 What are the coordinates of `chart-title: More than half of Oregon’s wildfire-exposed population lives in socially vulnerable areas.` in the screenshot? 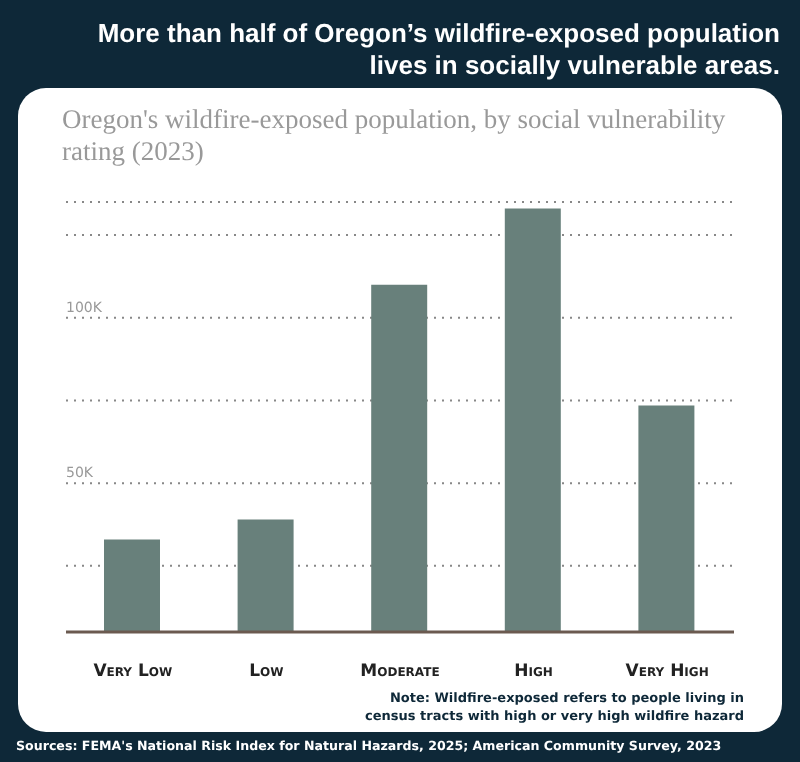 It's located at (437, 50).